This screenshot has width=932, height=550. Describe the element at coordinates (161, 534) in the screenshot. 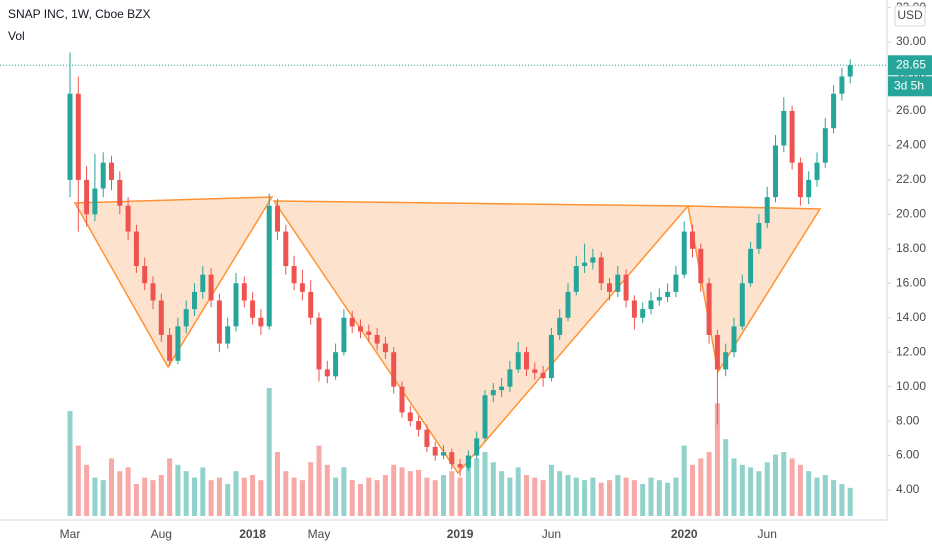

I see `x-tick-label: Aug` at that location.